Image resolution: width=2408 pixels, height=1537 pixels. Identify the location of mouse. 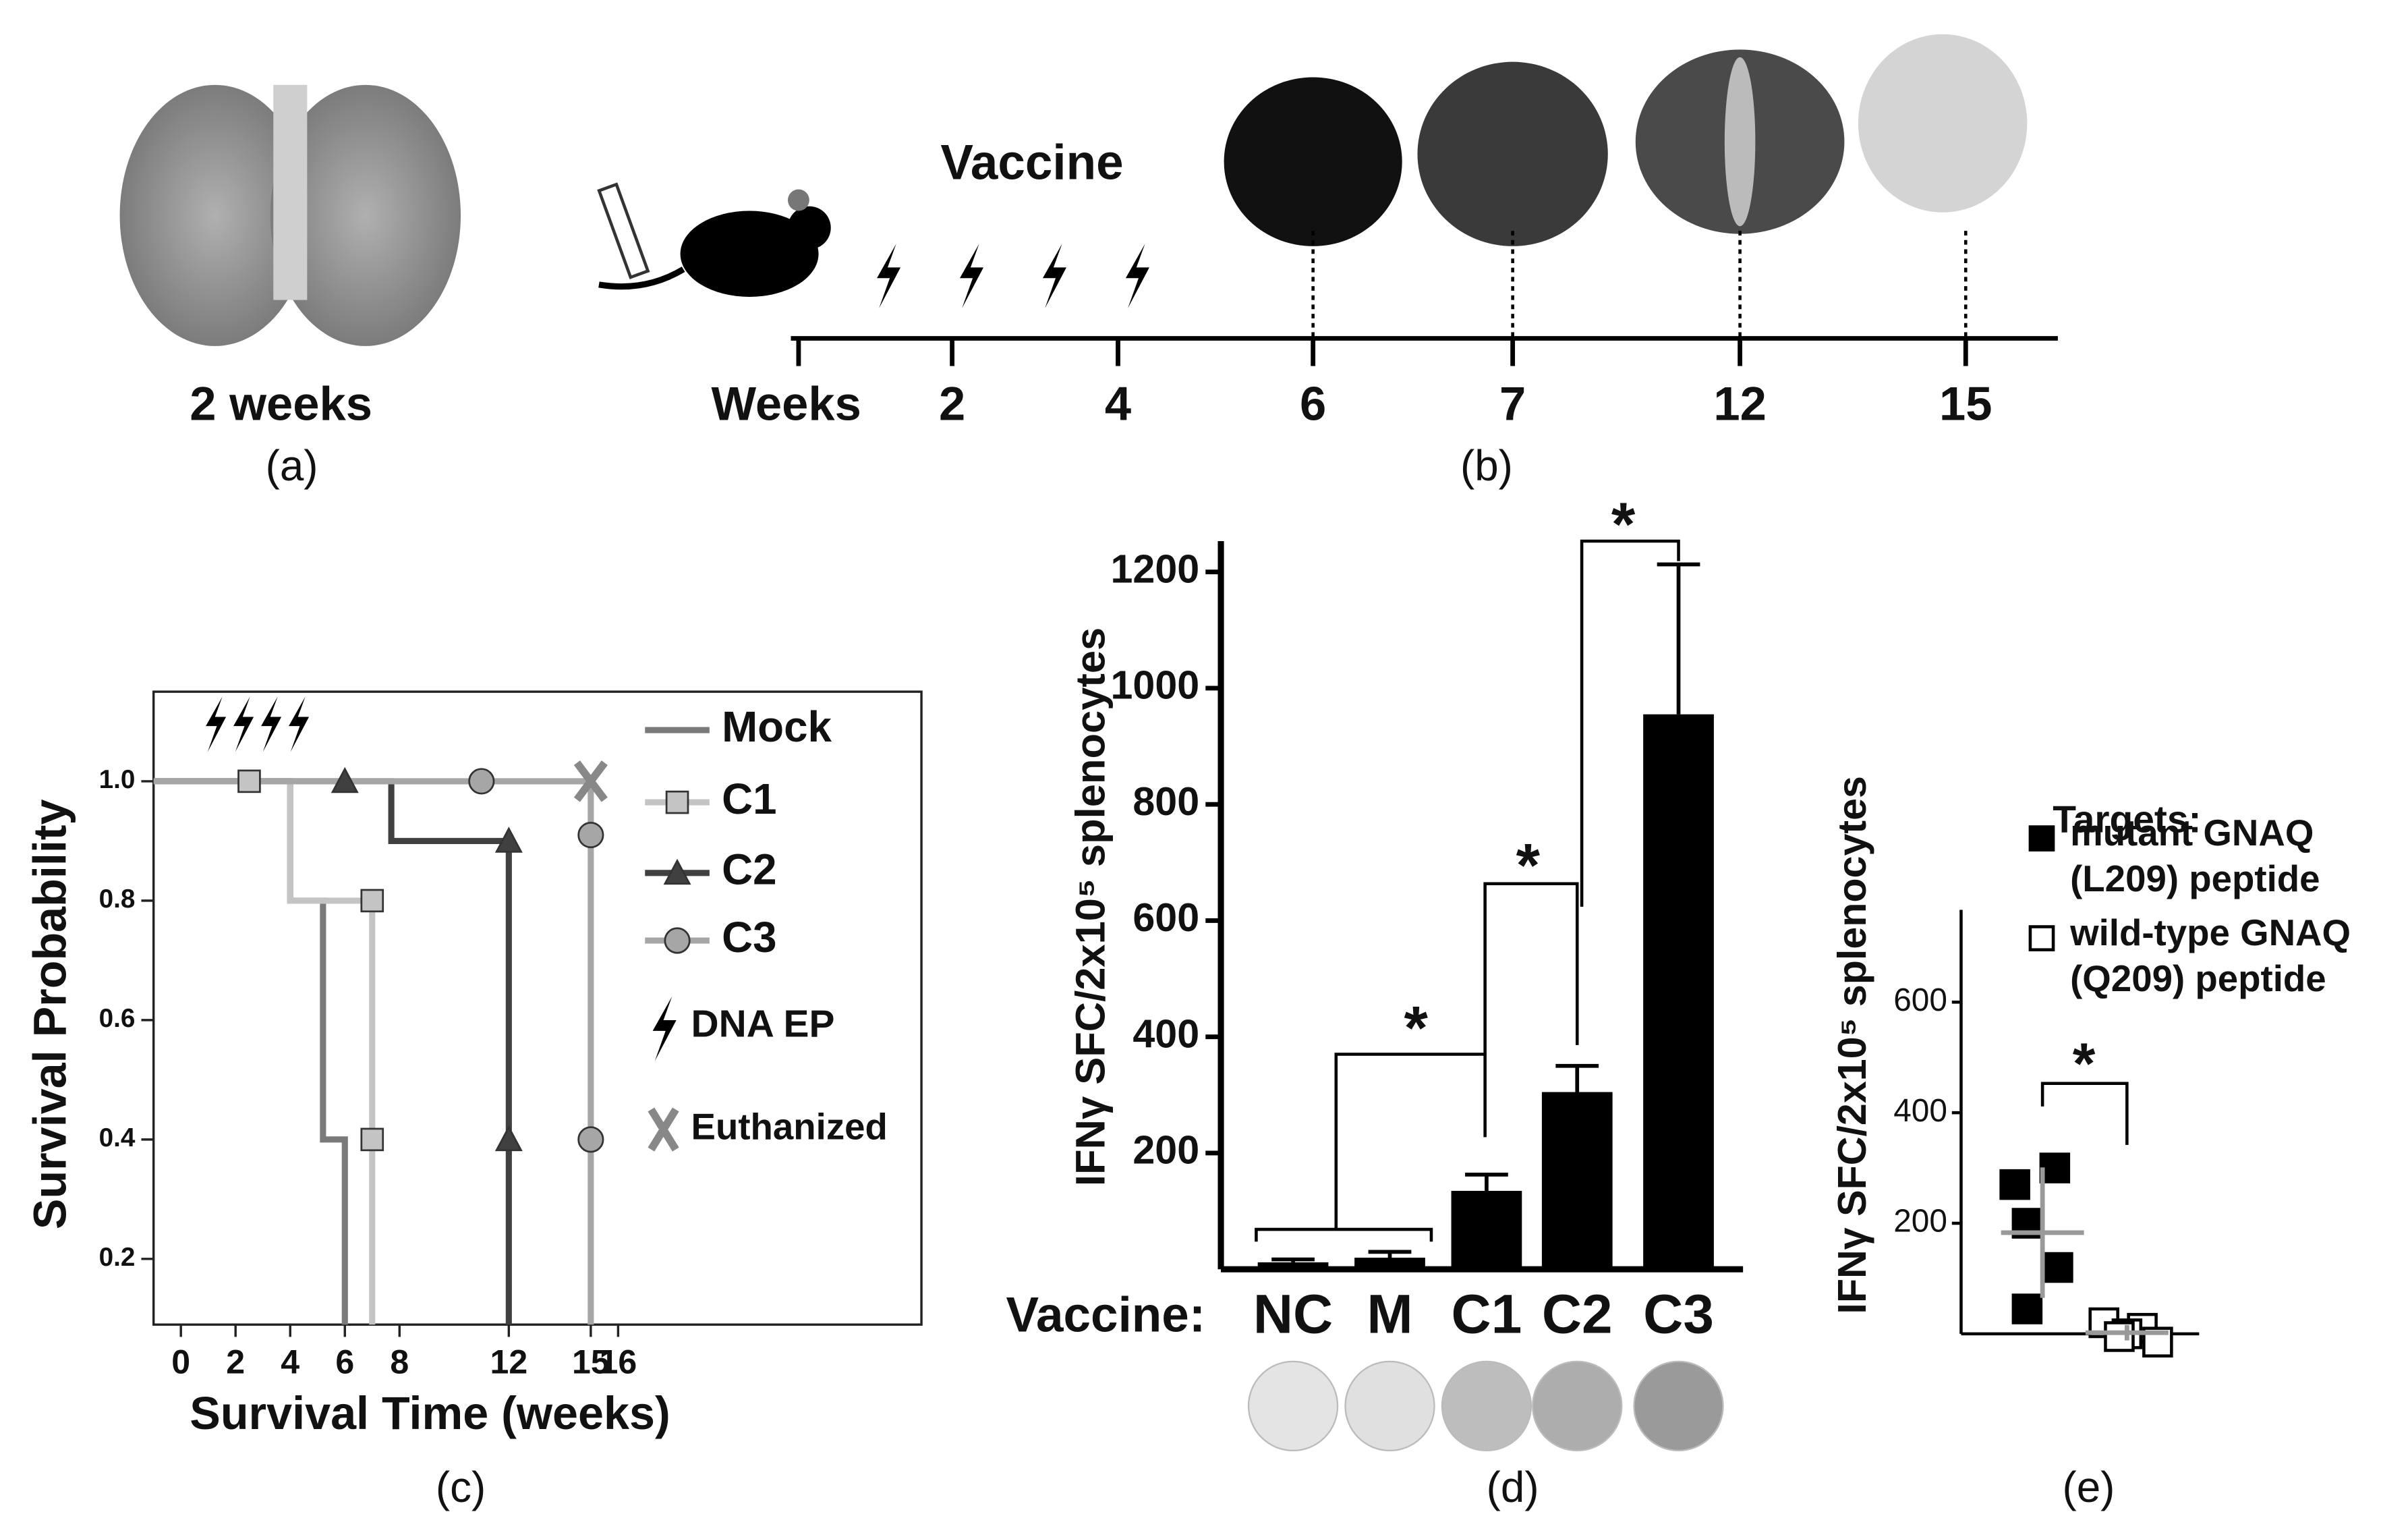
(714, 240).